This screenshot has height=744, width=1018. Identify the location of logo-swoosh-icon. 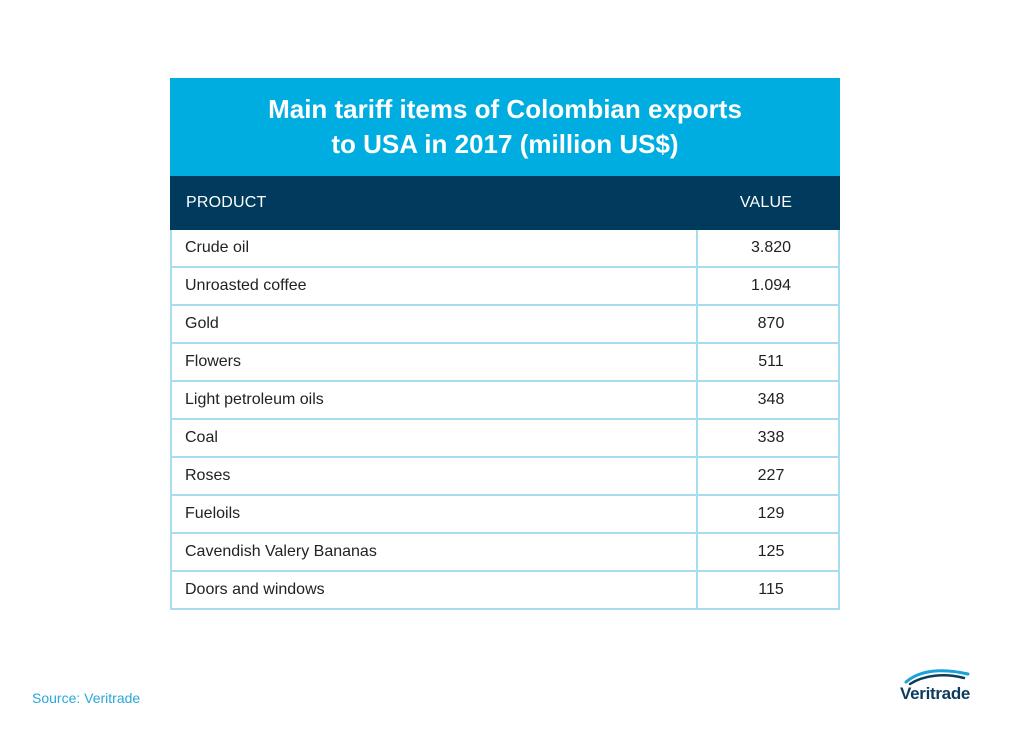
(937, 677).